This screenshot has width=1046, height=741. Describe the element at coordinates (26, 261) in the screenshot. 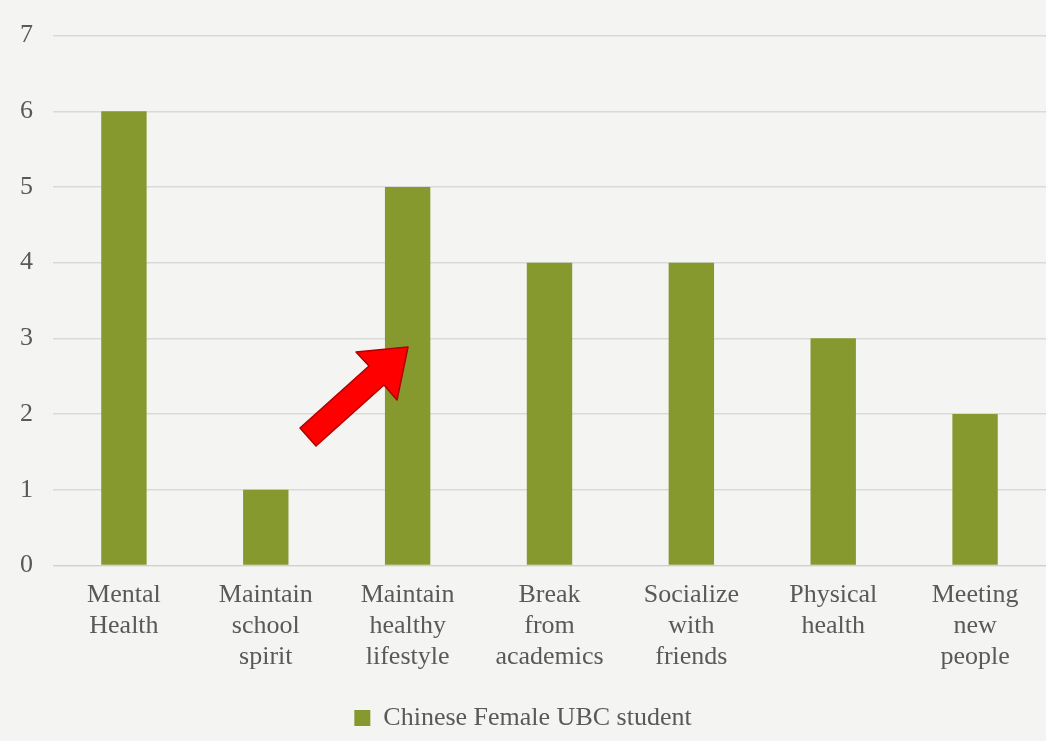

I see `y-tick-label: 4` at that location.